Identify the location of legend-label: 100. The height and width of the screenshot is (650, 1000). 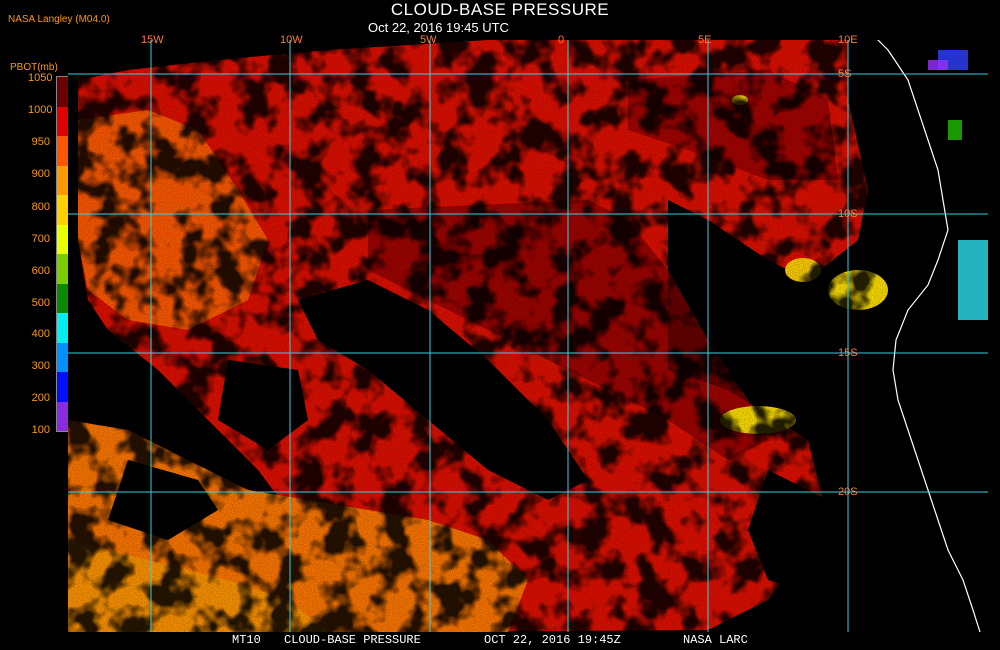
(40, 430).